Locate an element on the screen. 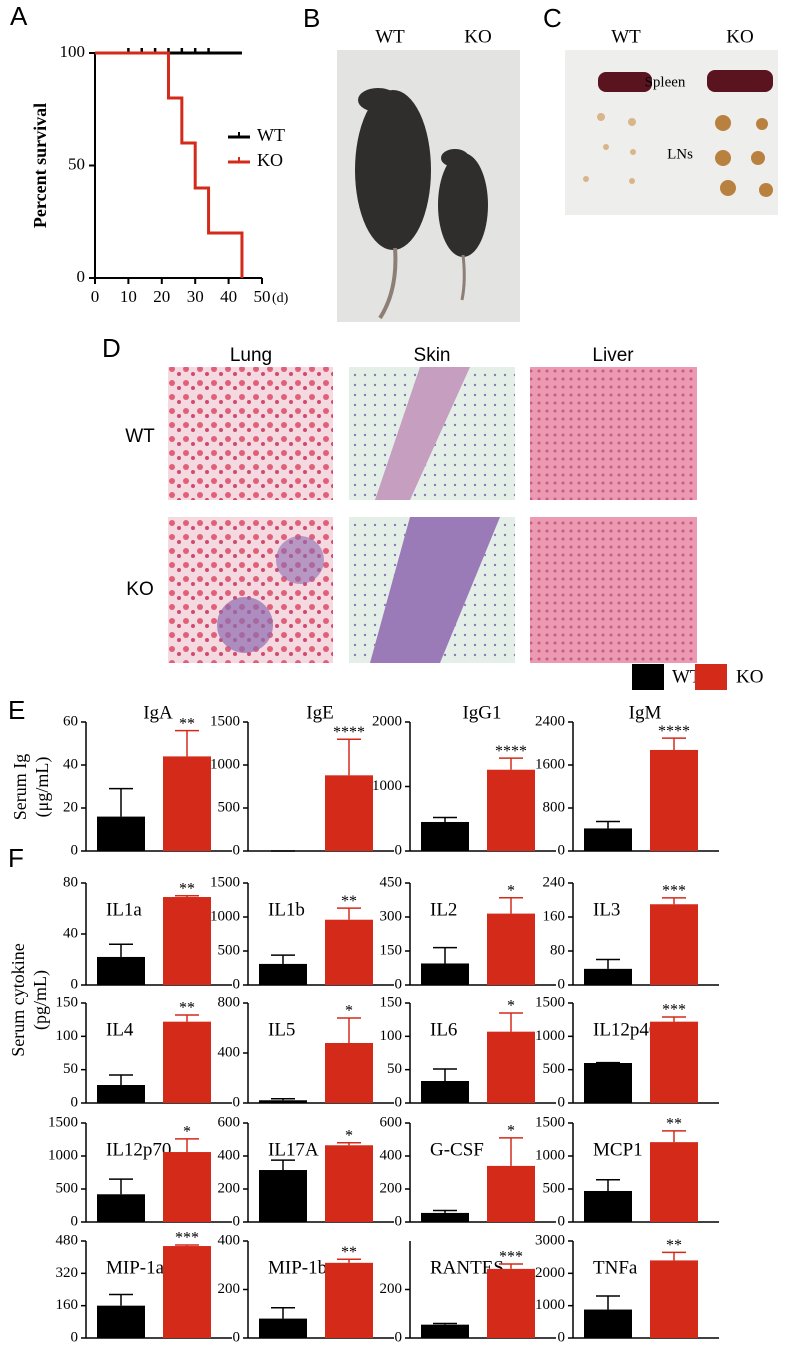 The width and height of the screenshot is (796, 1348). x-tick-label: 30 is located at coordinates (195, 296).